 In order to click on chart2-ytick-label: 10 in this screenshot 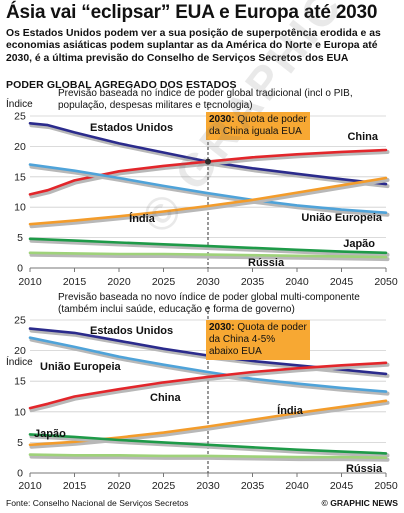, I will do `click(20, 412)`.